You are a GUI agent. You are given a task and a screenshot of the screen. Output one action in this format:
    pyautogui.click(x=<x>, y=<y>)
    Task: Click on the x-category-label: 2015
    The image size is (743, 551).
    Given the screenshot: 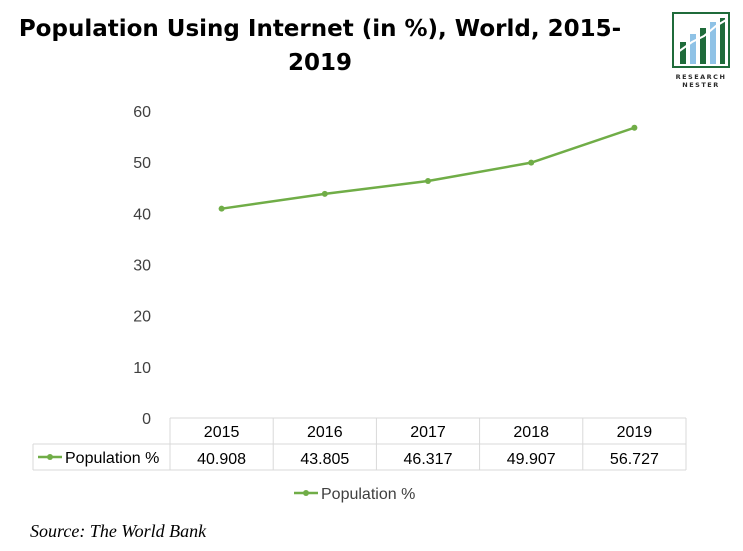 What is the action you would take?
    pyautogui.click(x=222, y=432)
    